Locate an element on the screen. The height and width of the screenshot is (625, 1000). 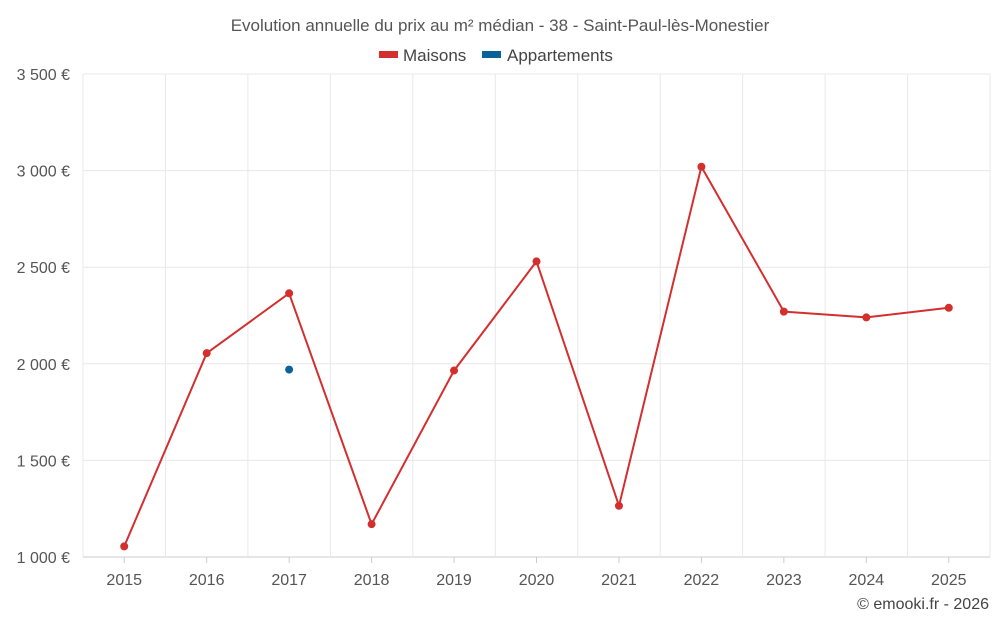
x-tick-label: 2023 is located at coordinates (784, 580).